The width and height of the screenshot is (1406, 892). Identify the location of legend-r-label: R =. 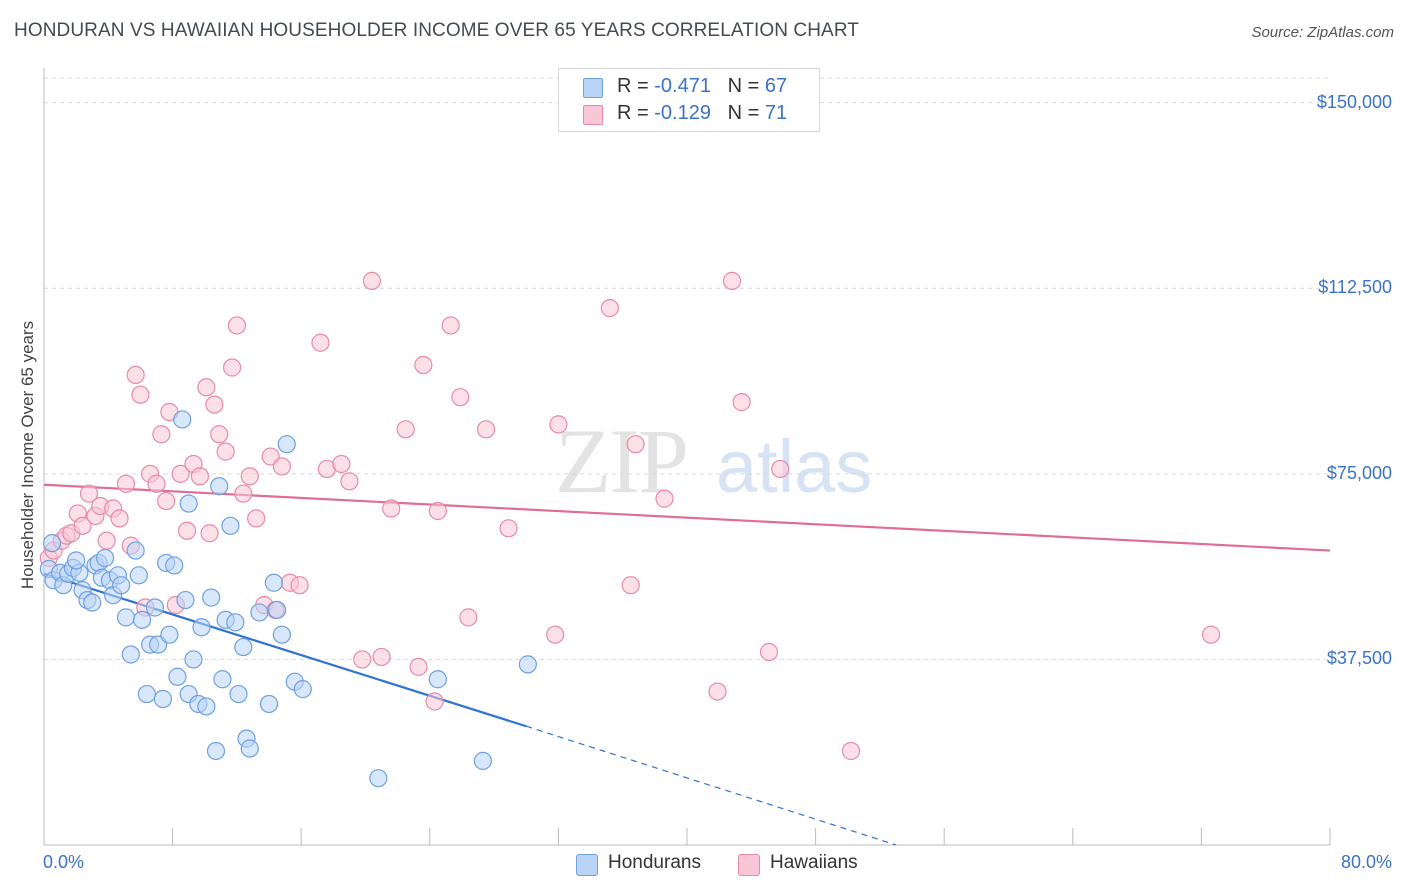
(636, 86).